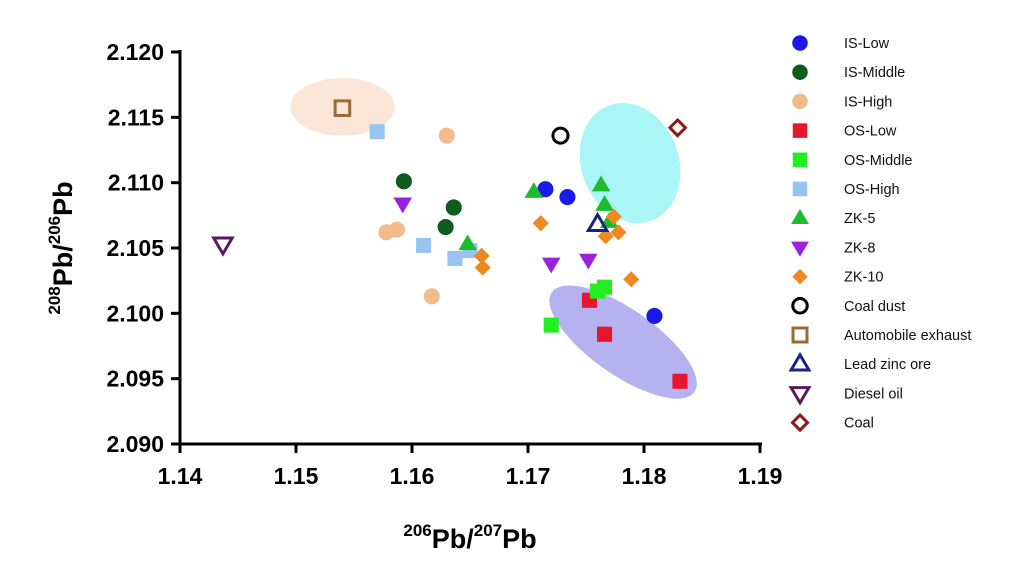 This screenshot has height=585, width=1025. Describe the element at coordinates (800, 72) in the screenshot. I see `legend-marker-is-middle` at that location.